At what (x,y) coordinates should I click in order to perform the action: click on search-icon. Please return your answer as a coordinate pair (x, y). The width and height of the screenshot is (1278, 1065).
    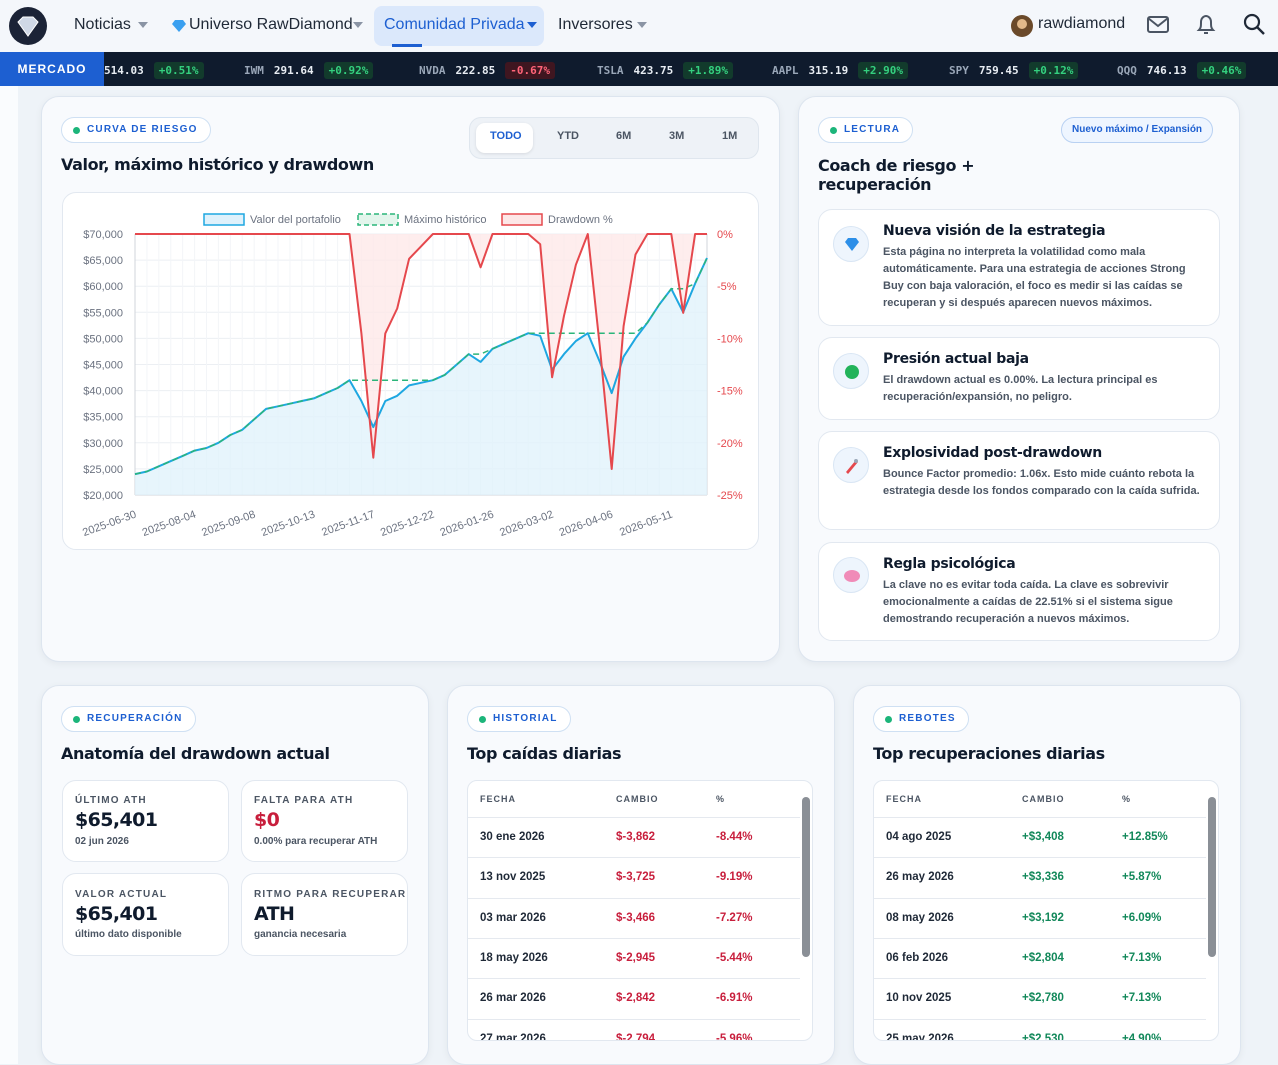
    Looking at the image, I should click on (1255, 25).